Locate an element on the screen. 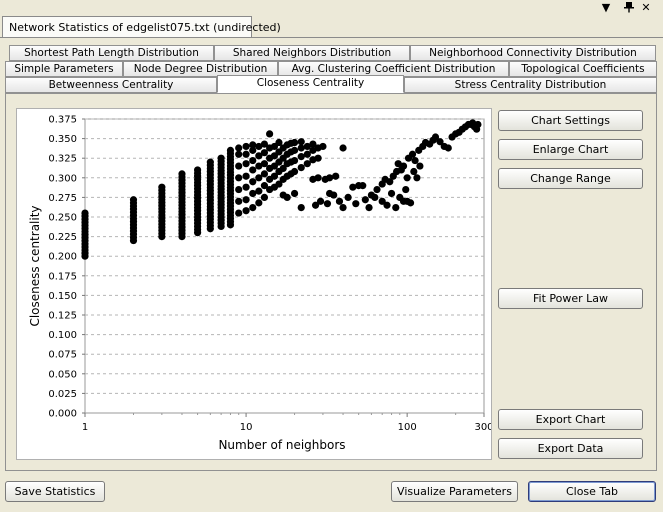 Image resolution: width=663 pixels, height=512 pixels. y-tick-label: 0.150 is located at coordinates (62, 296).